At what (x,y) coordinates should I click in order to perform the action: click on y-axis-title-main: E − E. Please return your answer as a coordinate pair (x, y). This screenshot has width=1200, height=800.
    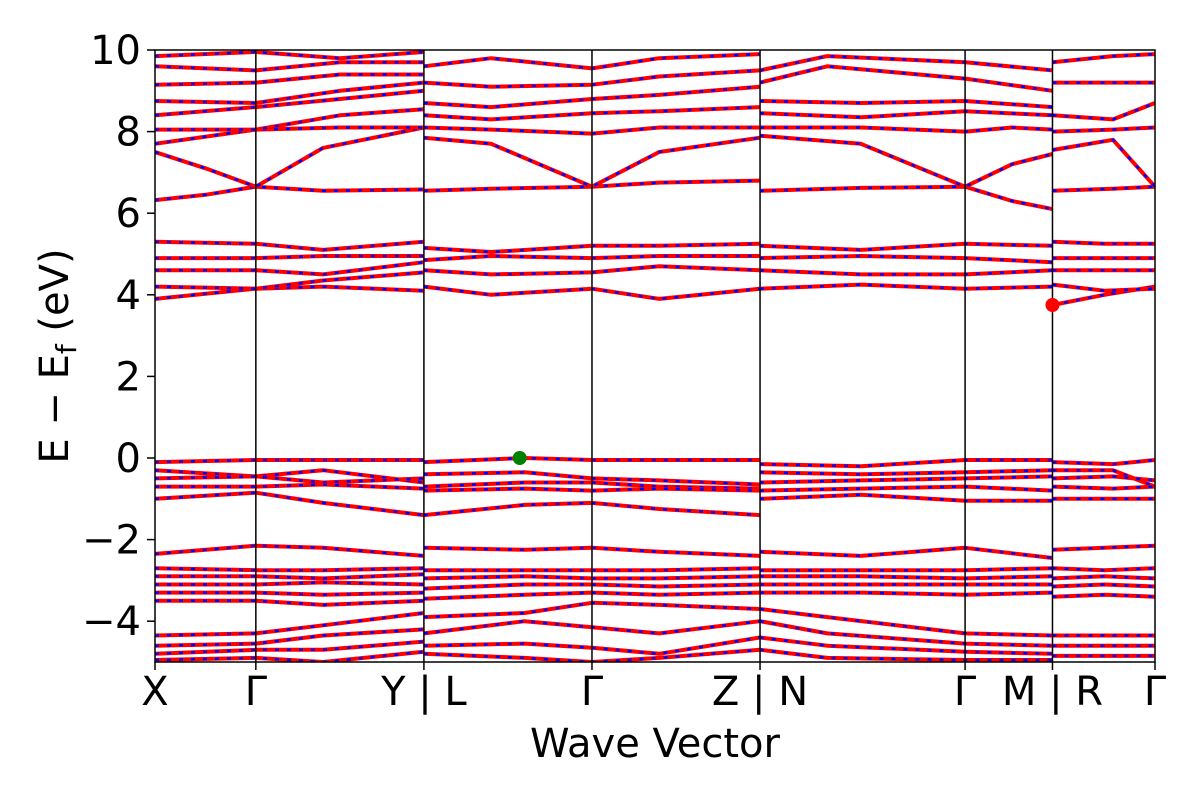
    Looking at the image, I should click on (55, 409).